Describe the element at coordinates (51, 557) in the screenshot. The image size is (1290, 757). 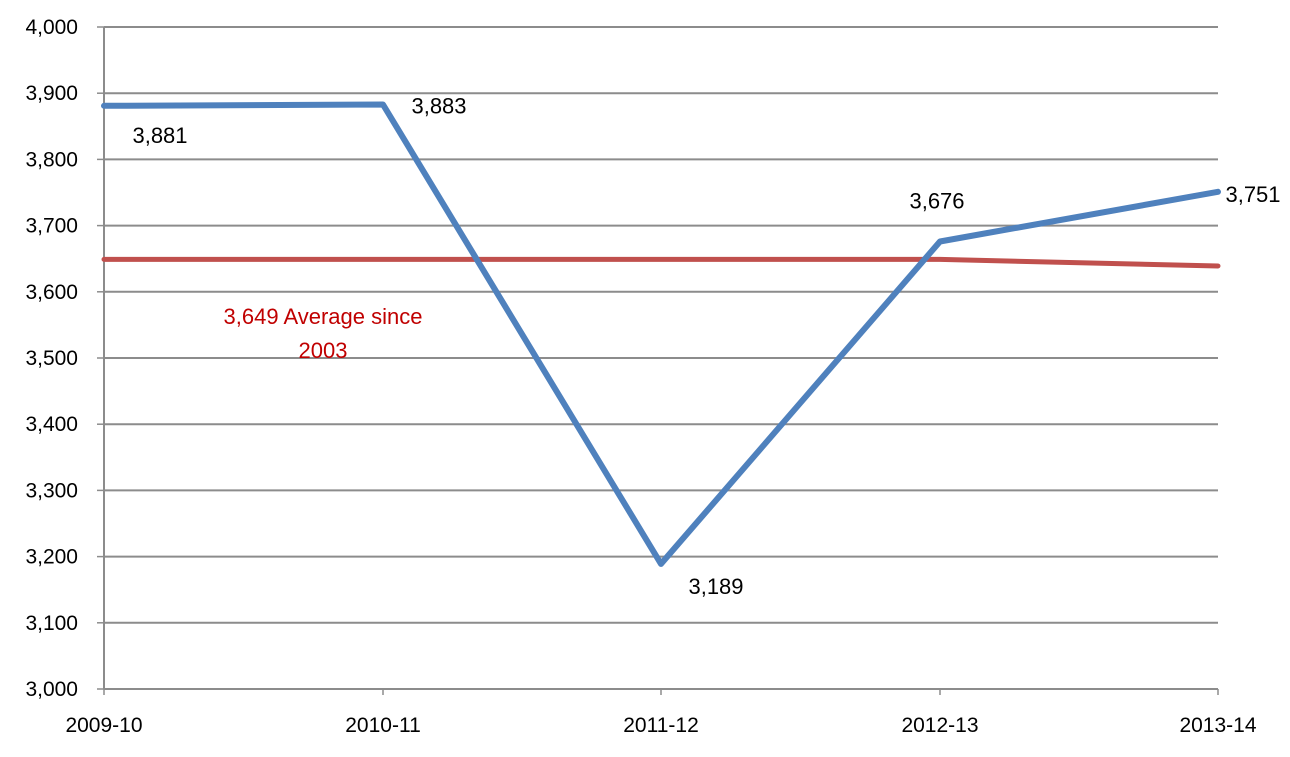
I see `y-tick-label: 3,200` at that location.